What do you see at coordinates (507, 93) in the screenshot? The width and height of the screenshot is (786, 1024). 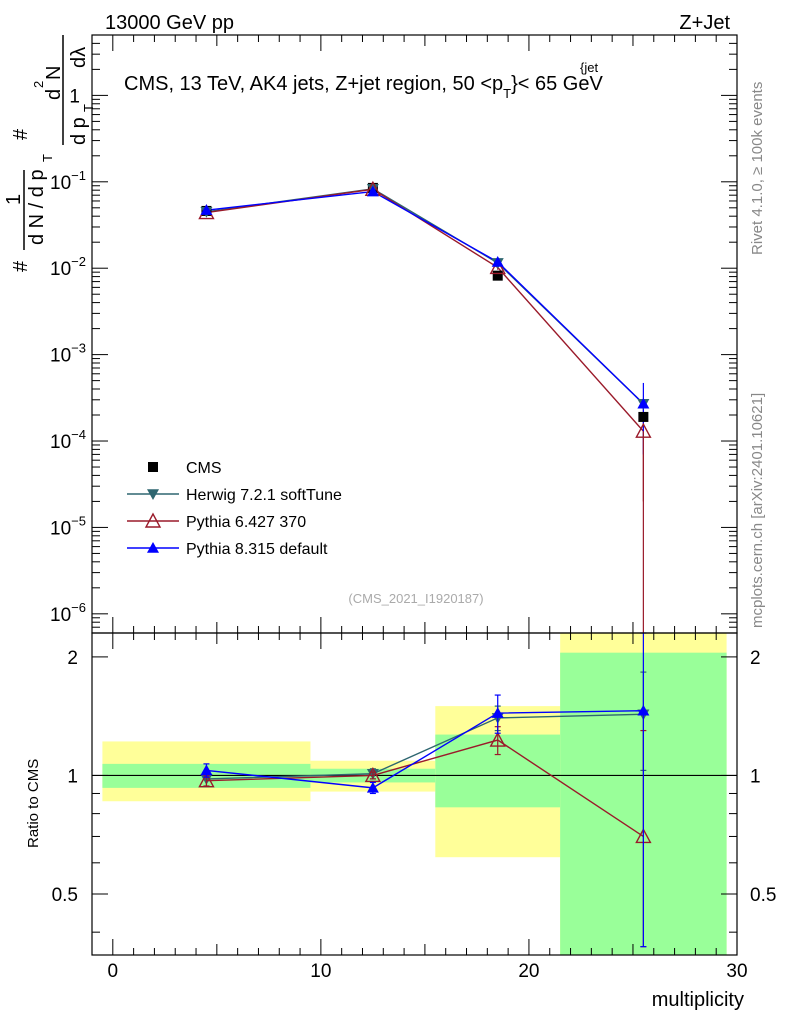 I see `plot-title-subscript: T` at bounding box center [507, 93].